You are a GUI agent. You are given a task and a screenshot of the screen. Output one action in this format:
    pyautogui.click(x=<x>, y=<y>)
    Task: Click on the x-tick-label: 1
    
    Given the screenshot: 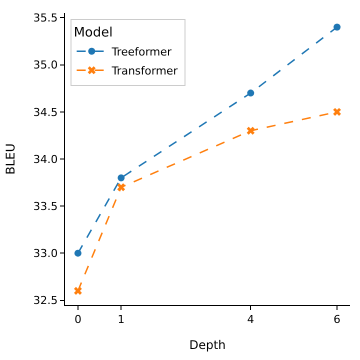 What is the action you would take?
    pyautogui.click(x=121, y=319)
    